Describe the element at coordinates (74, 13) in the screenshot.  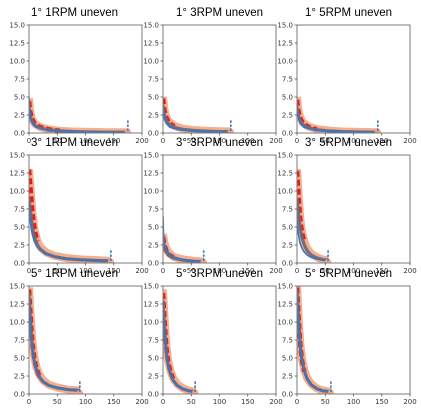
I see `chart-title: 1° 1RPM uneven` at that location.